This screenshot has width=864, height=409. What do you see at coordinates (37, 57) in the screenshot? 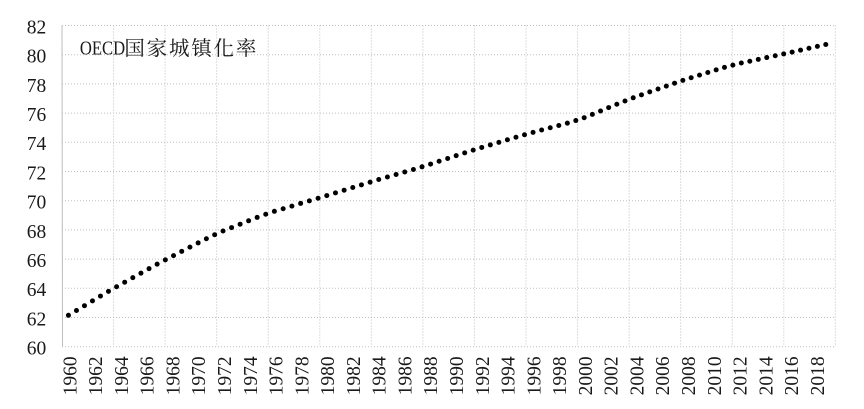
I see `svg-text: 80` at bounding box center [37, 57].